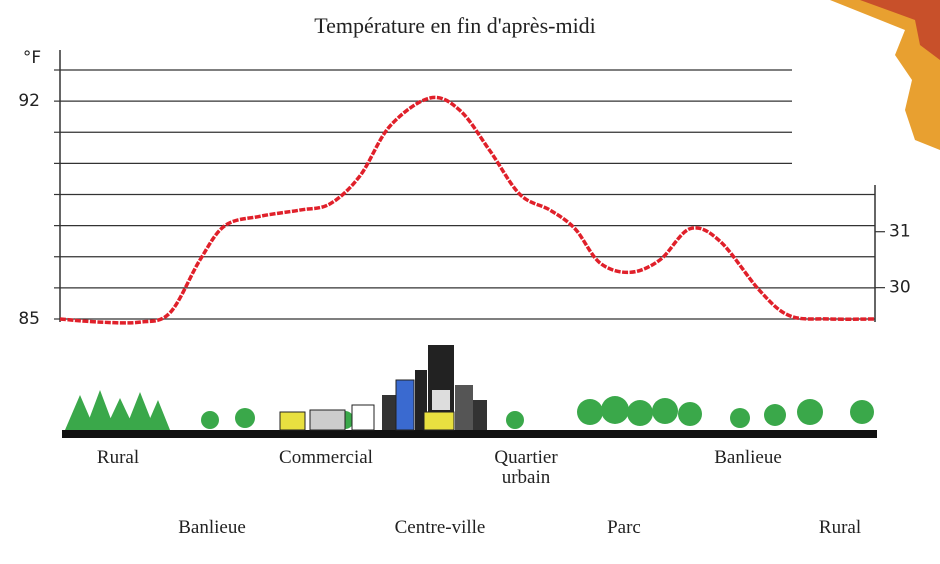  Describe the element at coordinates (32, 58) in the screenshot. I see `y-axis-label: °F` at that location.